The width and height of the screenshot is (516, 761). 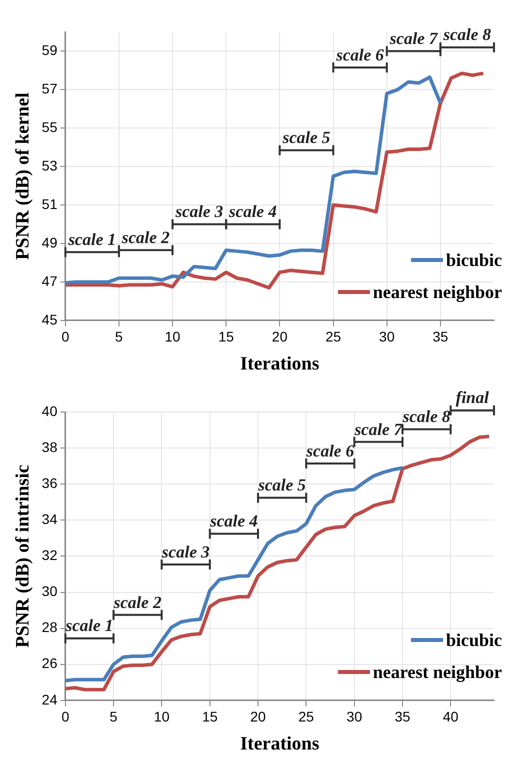 I want to click on x-tick-label: 40, so click(x=450, y=716).